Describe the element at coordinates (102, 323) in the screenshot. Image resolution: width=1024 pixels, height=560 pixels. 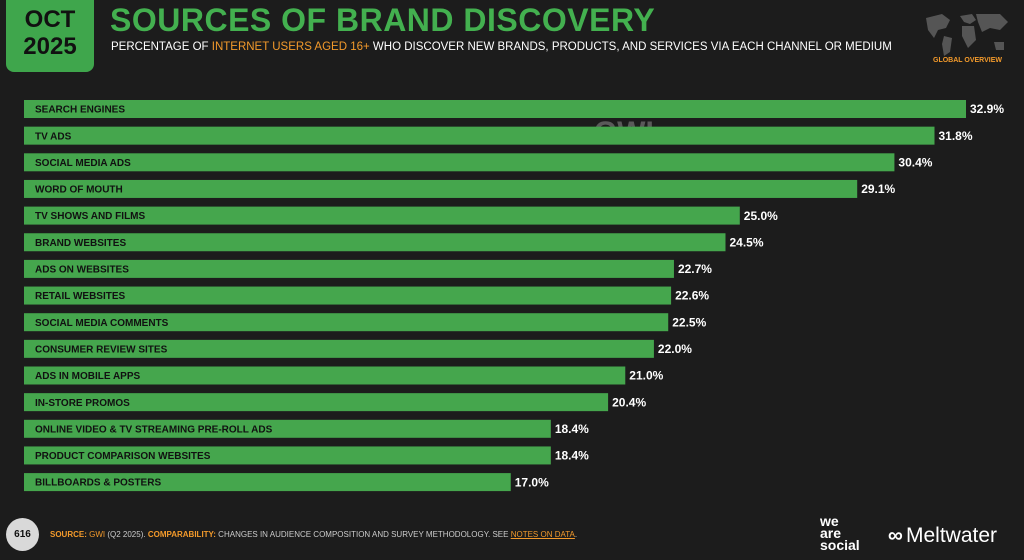
I see `category-label: SOCIAL MEDIA COMMENTS` at that location.